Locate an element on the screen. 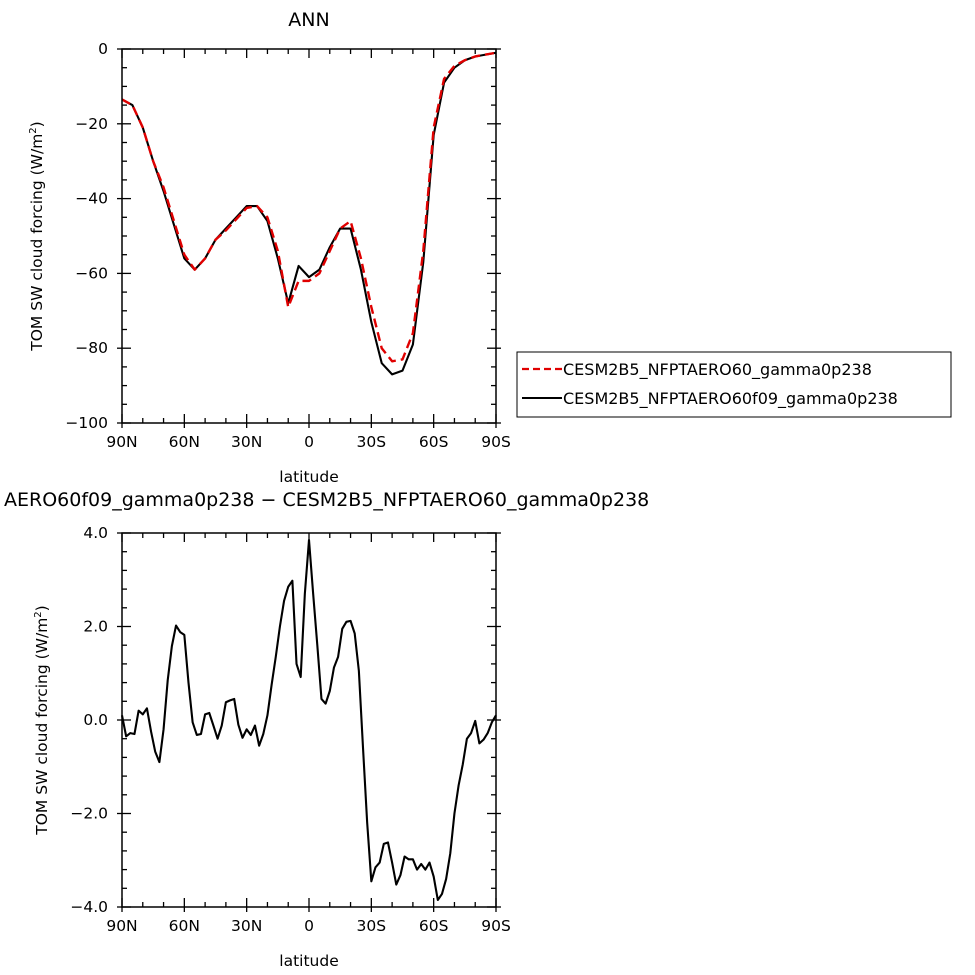 This screenshot has height=975, width=975. bottom-chart-x-tick-labels: 90N 60N 30N 0 30S 60S 90S is located at coordinates (308, 926).